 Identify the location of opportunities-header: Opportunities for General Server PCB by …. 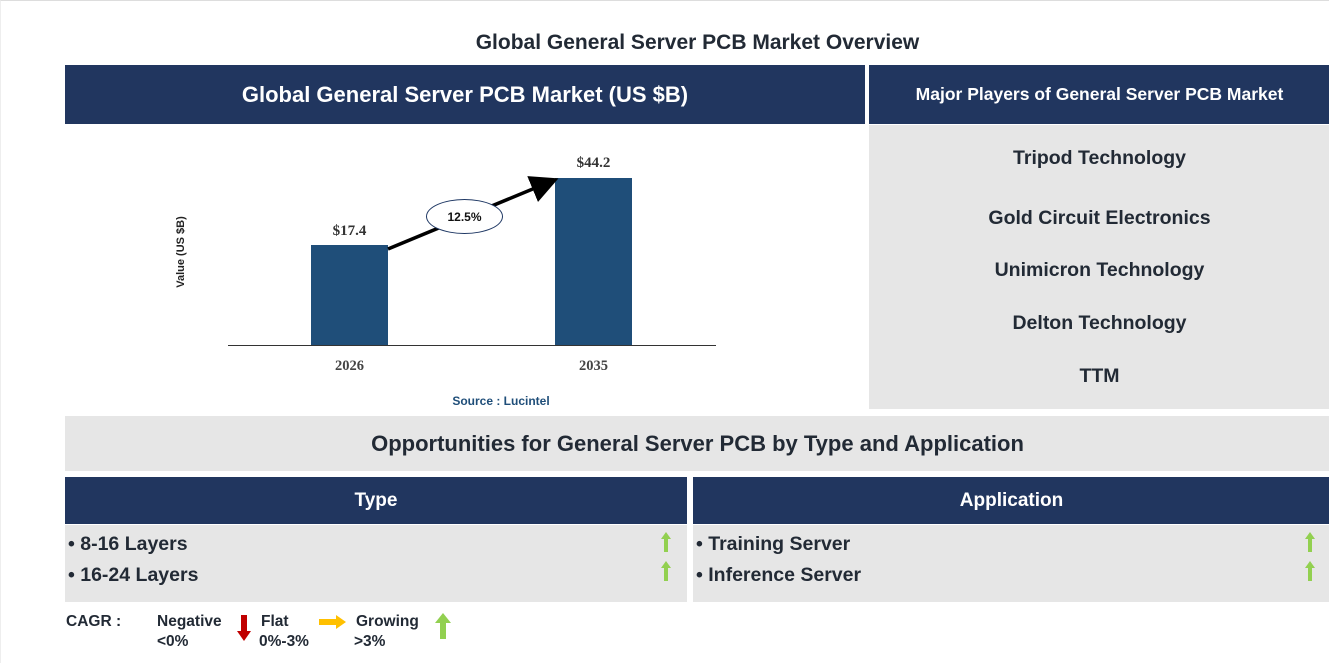
(697, 443).